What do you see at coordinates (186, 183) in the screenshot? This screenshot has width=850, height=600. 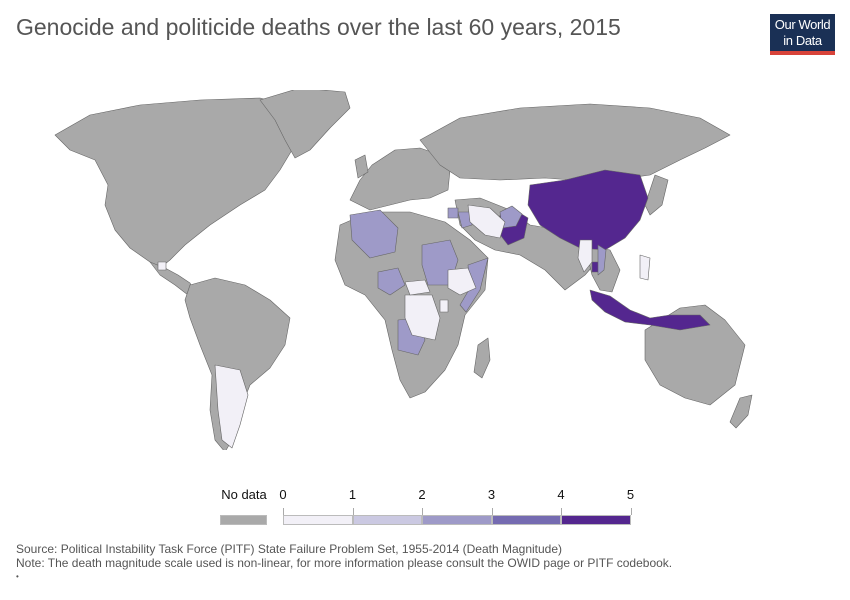 I see `land-north-america` at bounding box center [186, 183].